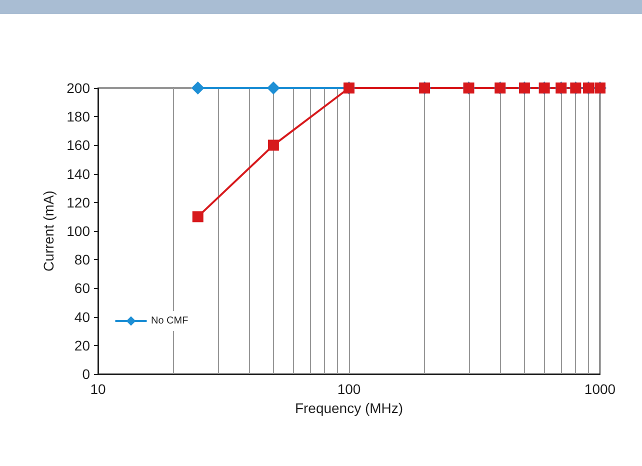  What do you see at coordinates (86, 374) in the screenshot?
I see `y-tick-label: 0` at bounding box center [86, 374].